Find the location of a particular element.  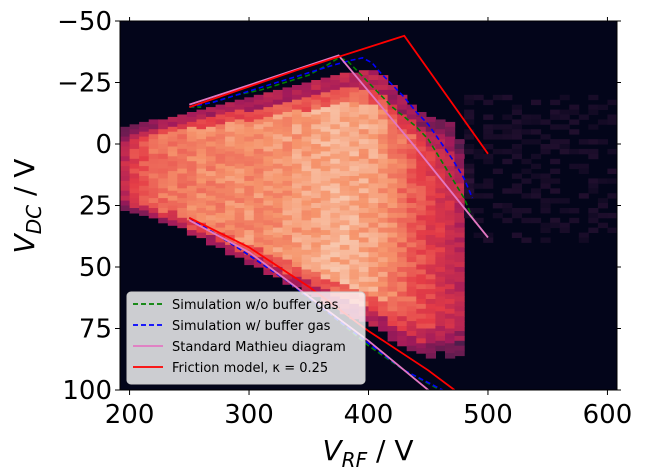

legend-box is located at coordinates (246, 338).